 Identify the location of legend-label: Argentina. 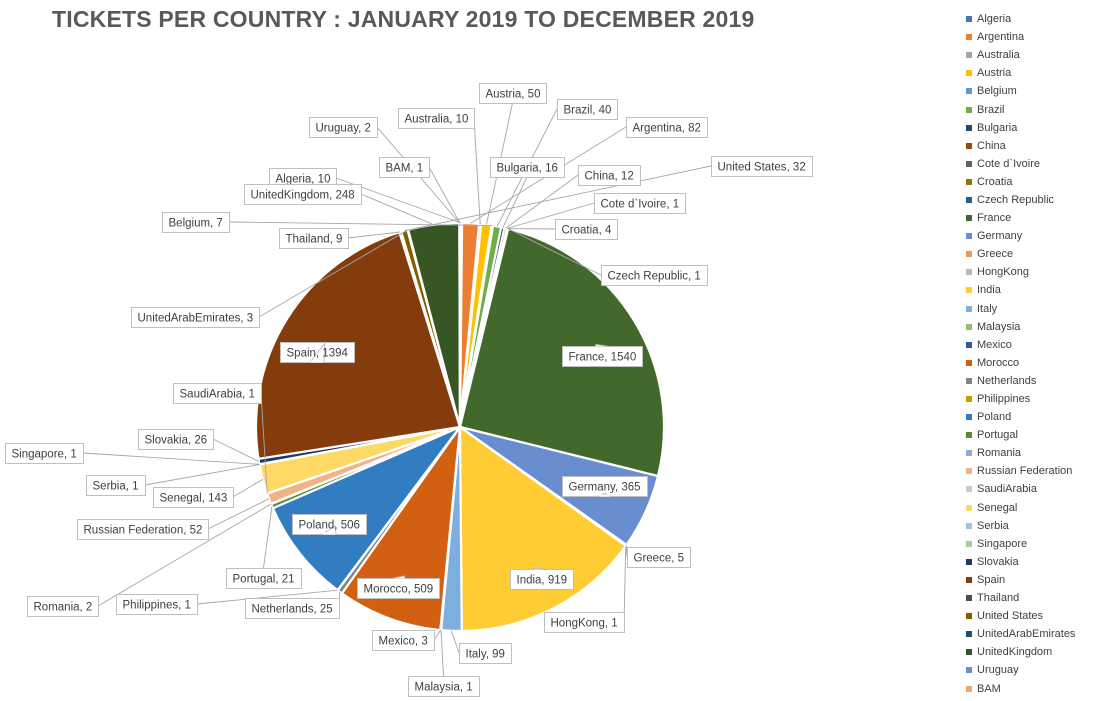
(1001, 37).